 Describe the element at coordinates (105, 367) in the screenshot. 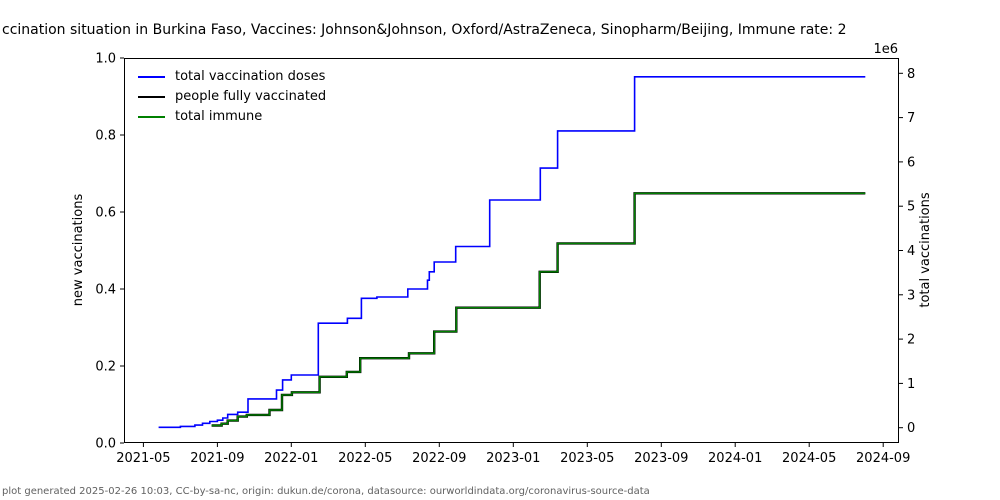

I see `left-tick-label: 0.2` at that location.